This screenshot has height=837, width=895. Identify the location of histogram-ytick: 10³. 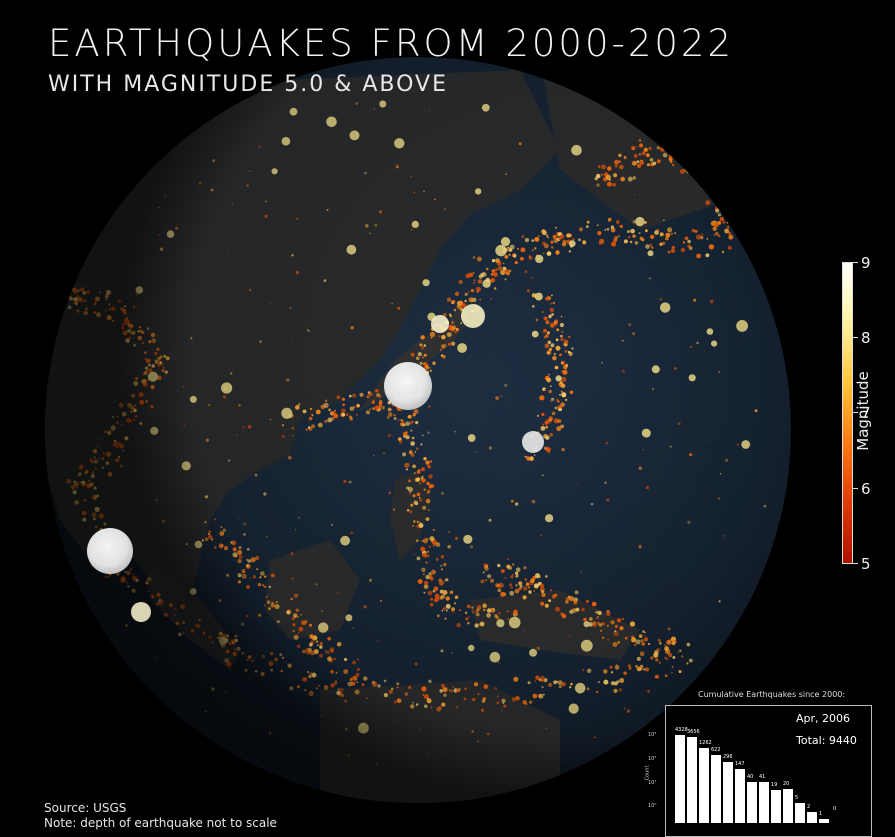
(652, 735).